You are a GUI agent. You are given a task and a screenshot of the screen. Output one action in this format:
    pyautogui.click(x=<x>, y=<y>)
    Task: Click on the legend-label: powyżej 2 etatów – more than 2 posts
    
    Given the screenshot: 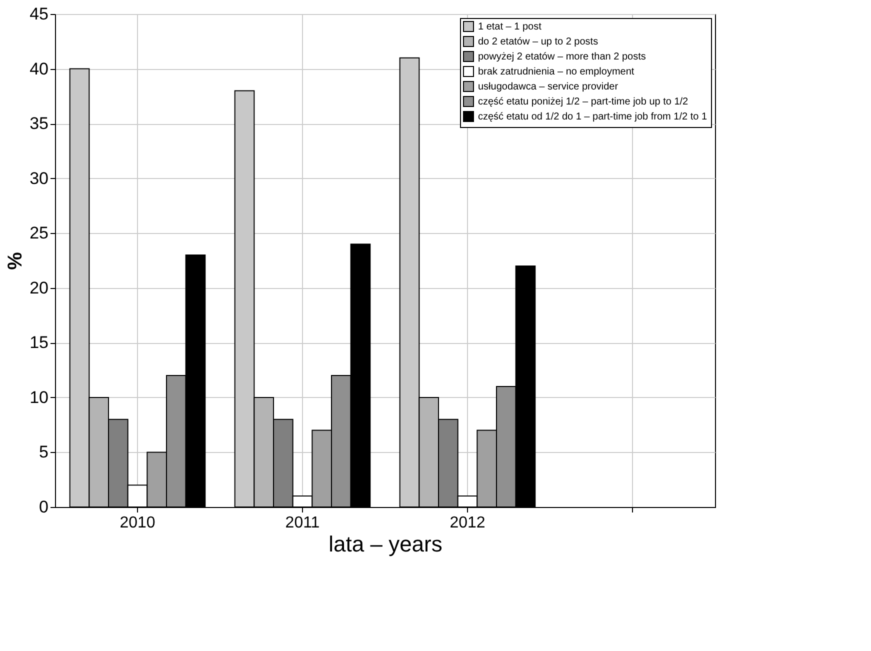 What is the action you would take?
    pyautogui.click(x=562, y=57)
    